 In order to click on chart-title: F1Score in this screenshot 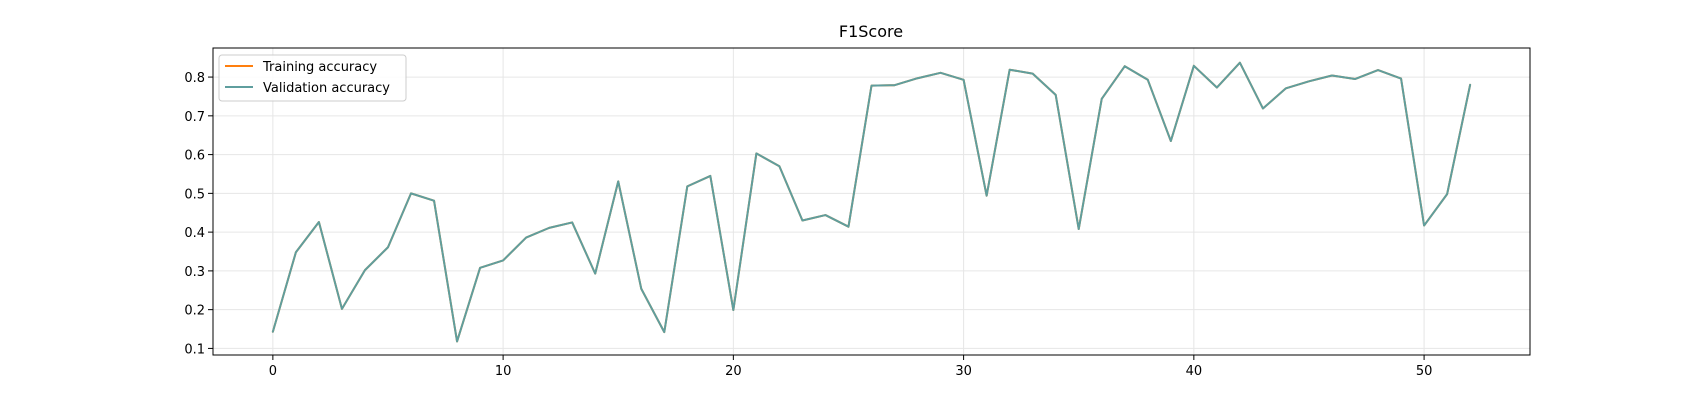, I will do `click(871, 31)`.